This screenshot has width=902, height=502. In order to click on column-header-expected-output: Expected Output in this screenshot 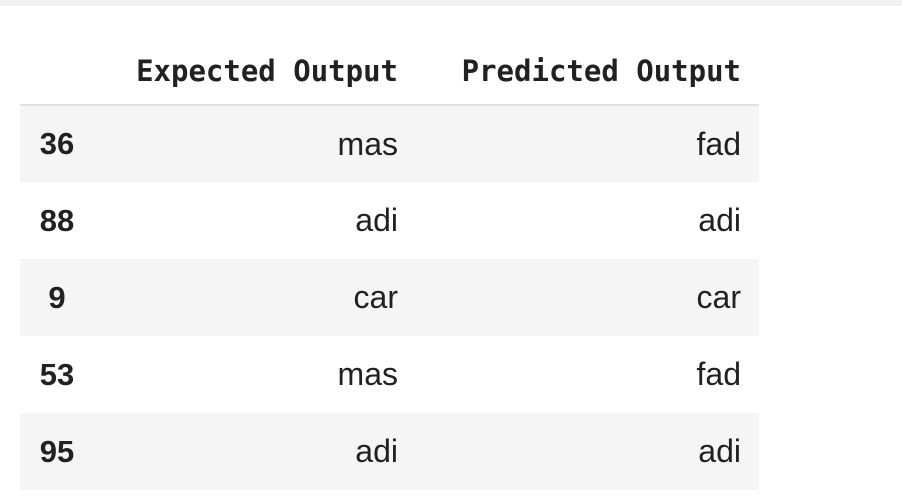, I will do `click(255, 72)`.